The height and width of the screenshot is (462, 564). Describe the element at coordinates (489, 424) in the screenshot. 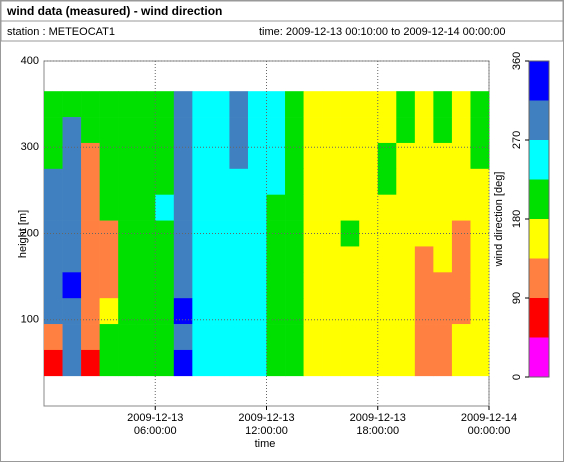

I see `x-tick-label: 2009-12-14 00:00:00` at that location.